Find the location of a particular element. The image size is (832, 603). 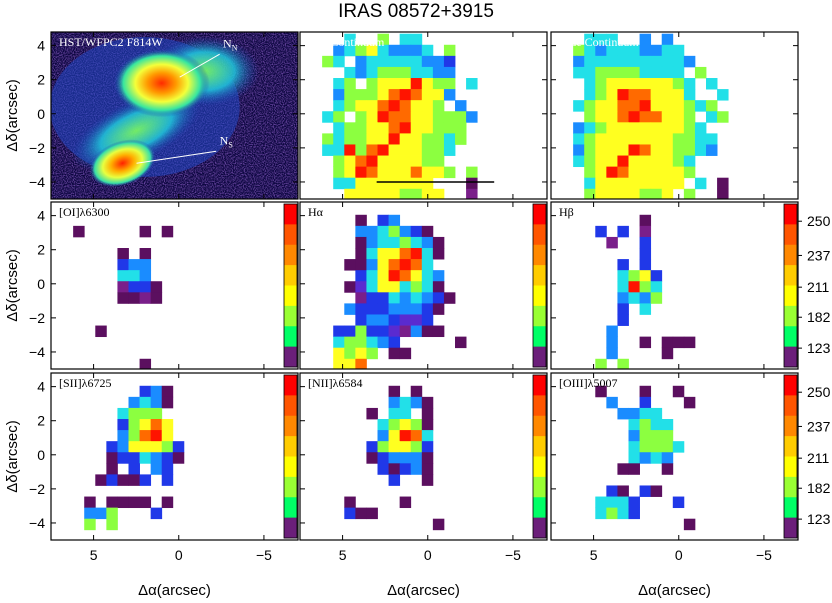

y-tick-label: −4 is located at coordinates (37, 523).